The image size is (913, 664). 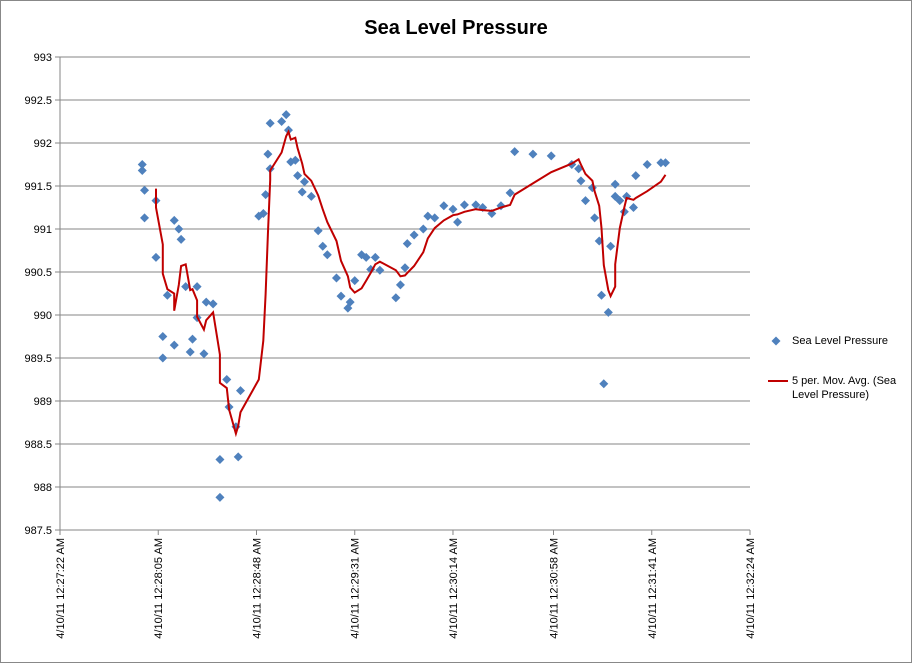 I want to click on y-tick-label: 993, so click(x=43, y=58).